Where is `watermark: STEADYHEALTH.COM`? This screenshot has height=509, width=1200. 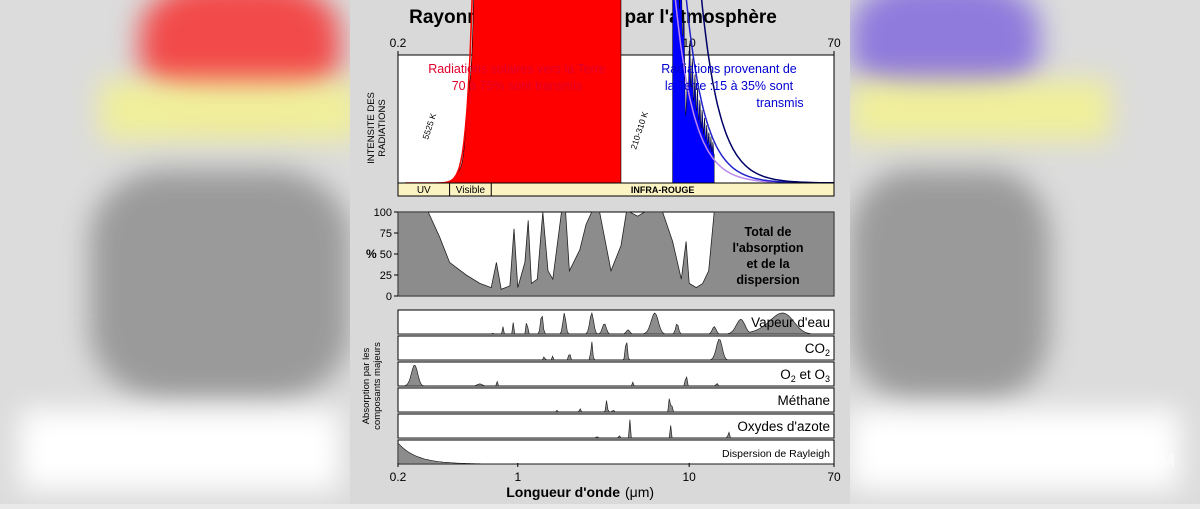
watermark: STEADYHEALTH.COM is located at coordinates (1066, 461).